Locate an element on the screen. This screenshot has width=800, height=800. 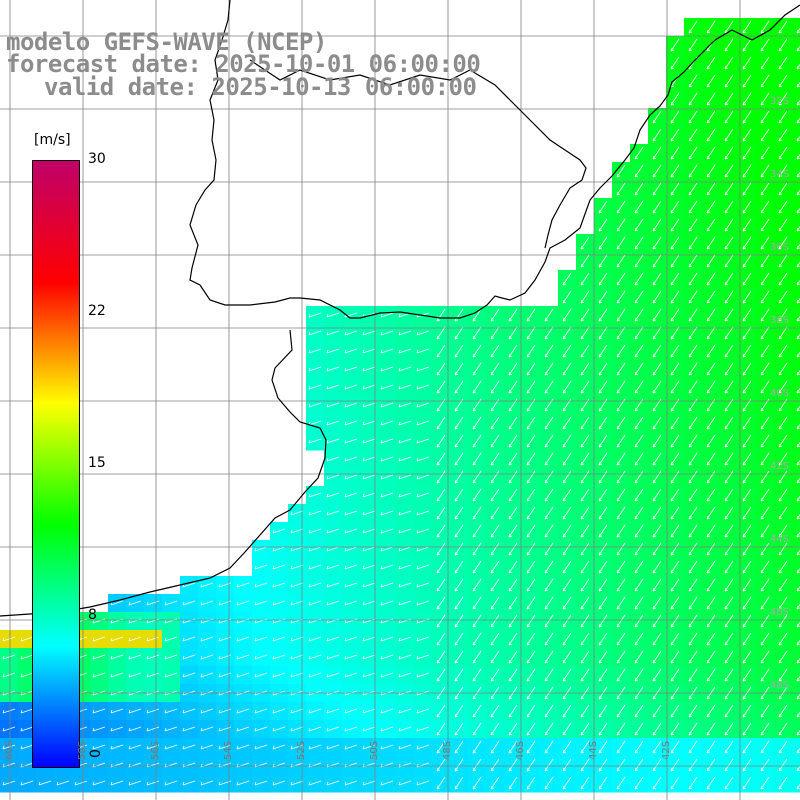
right-axis-label: 42S is located at coordinates (780, 466).